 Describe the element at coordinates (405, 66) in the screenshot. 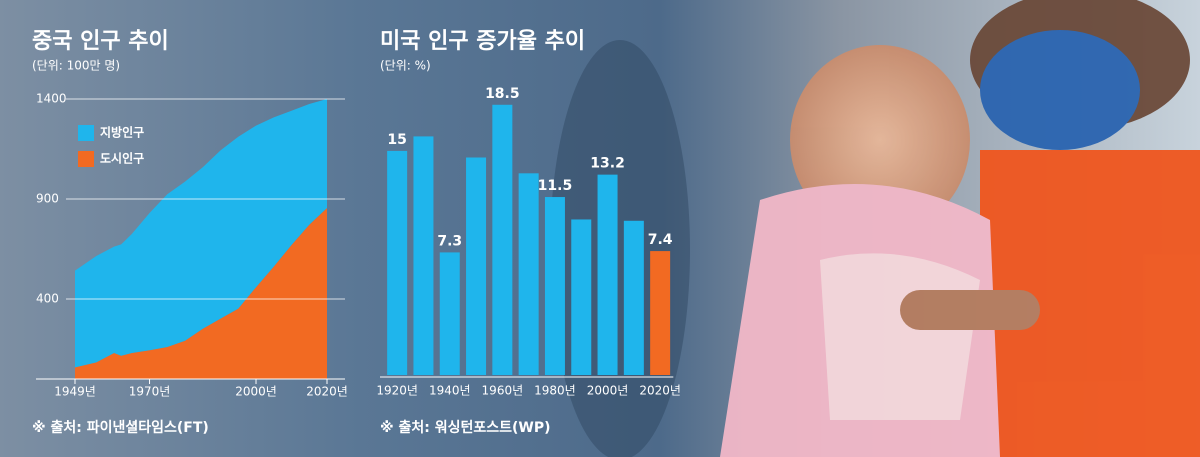

I see `chart-subtitle: (단위: %)` at that location.